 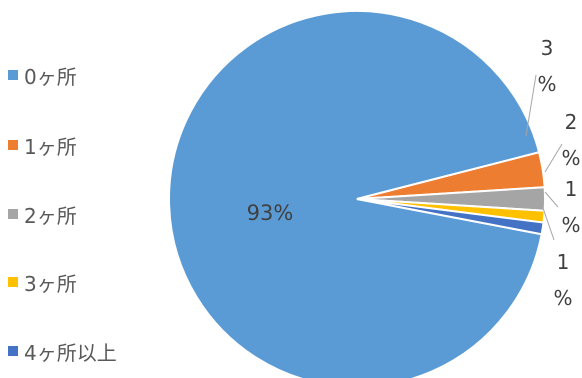 I want to click on legend-item-4: 4ヶ所以上, so click(x=62, y=351).